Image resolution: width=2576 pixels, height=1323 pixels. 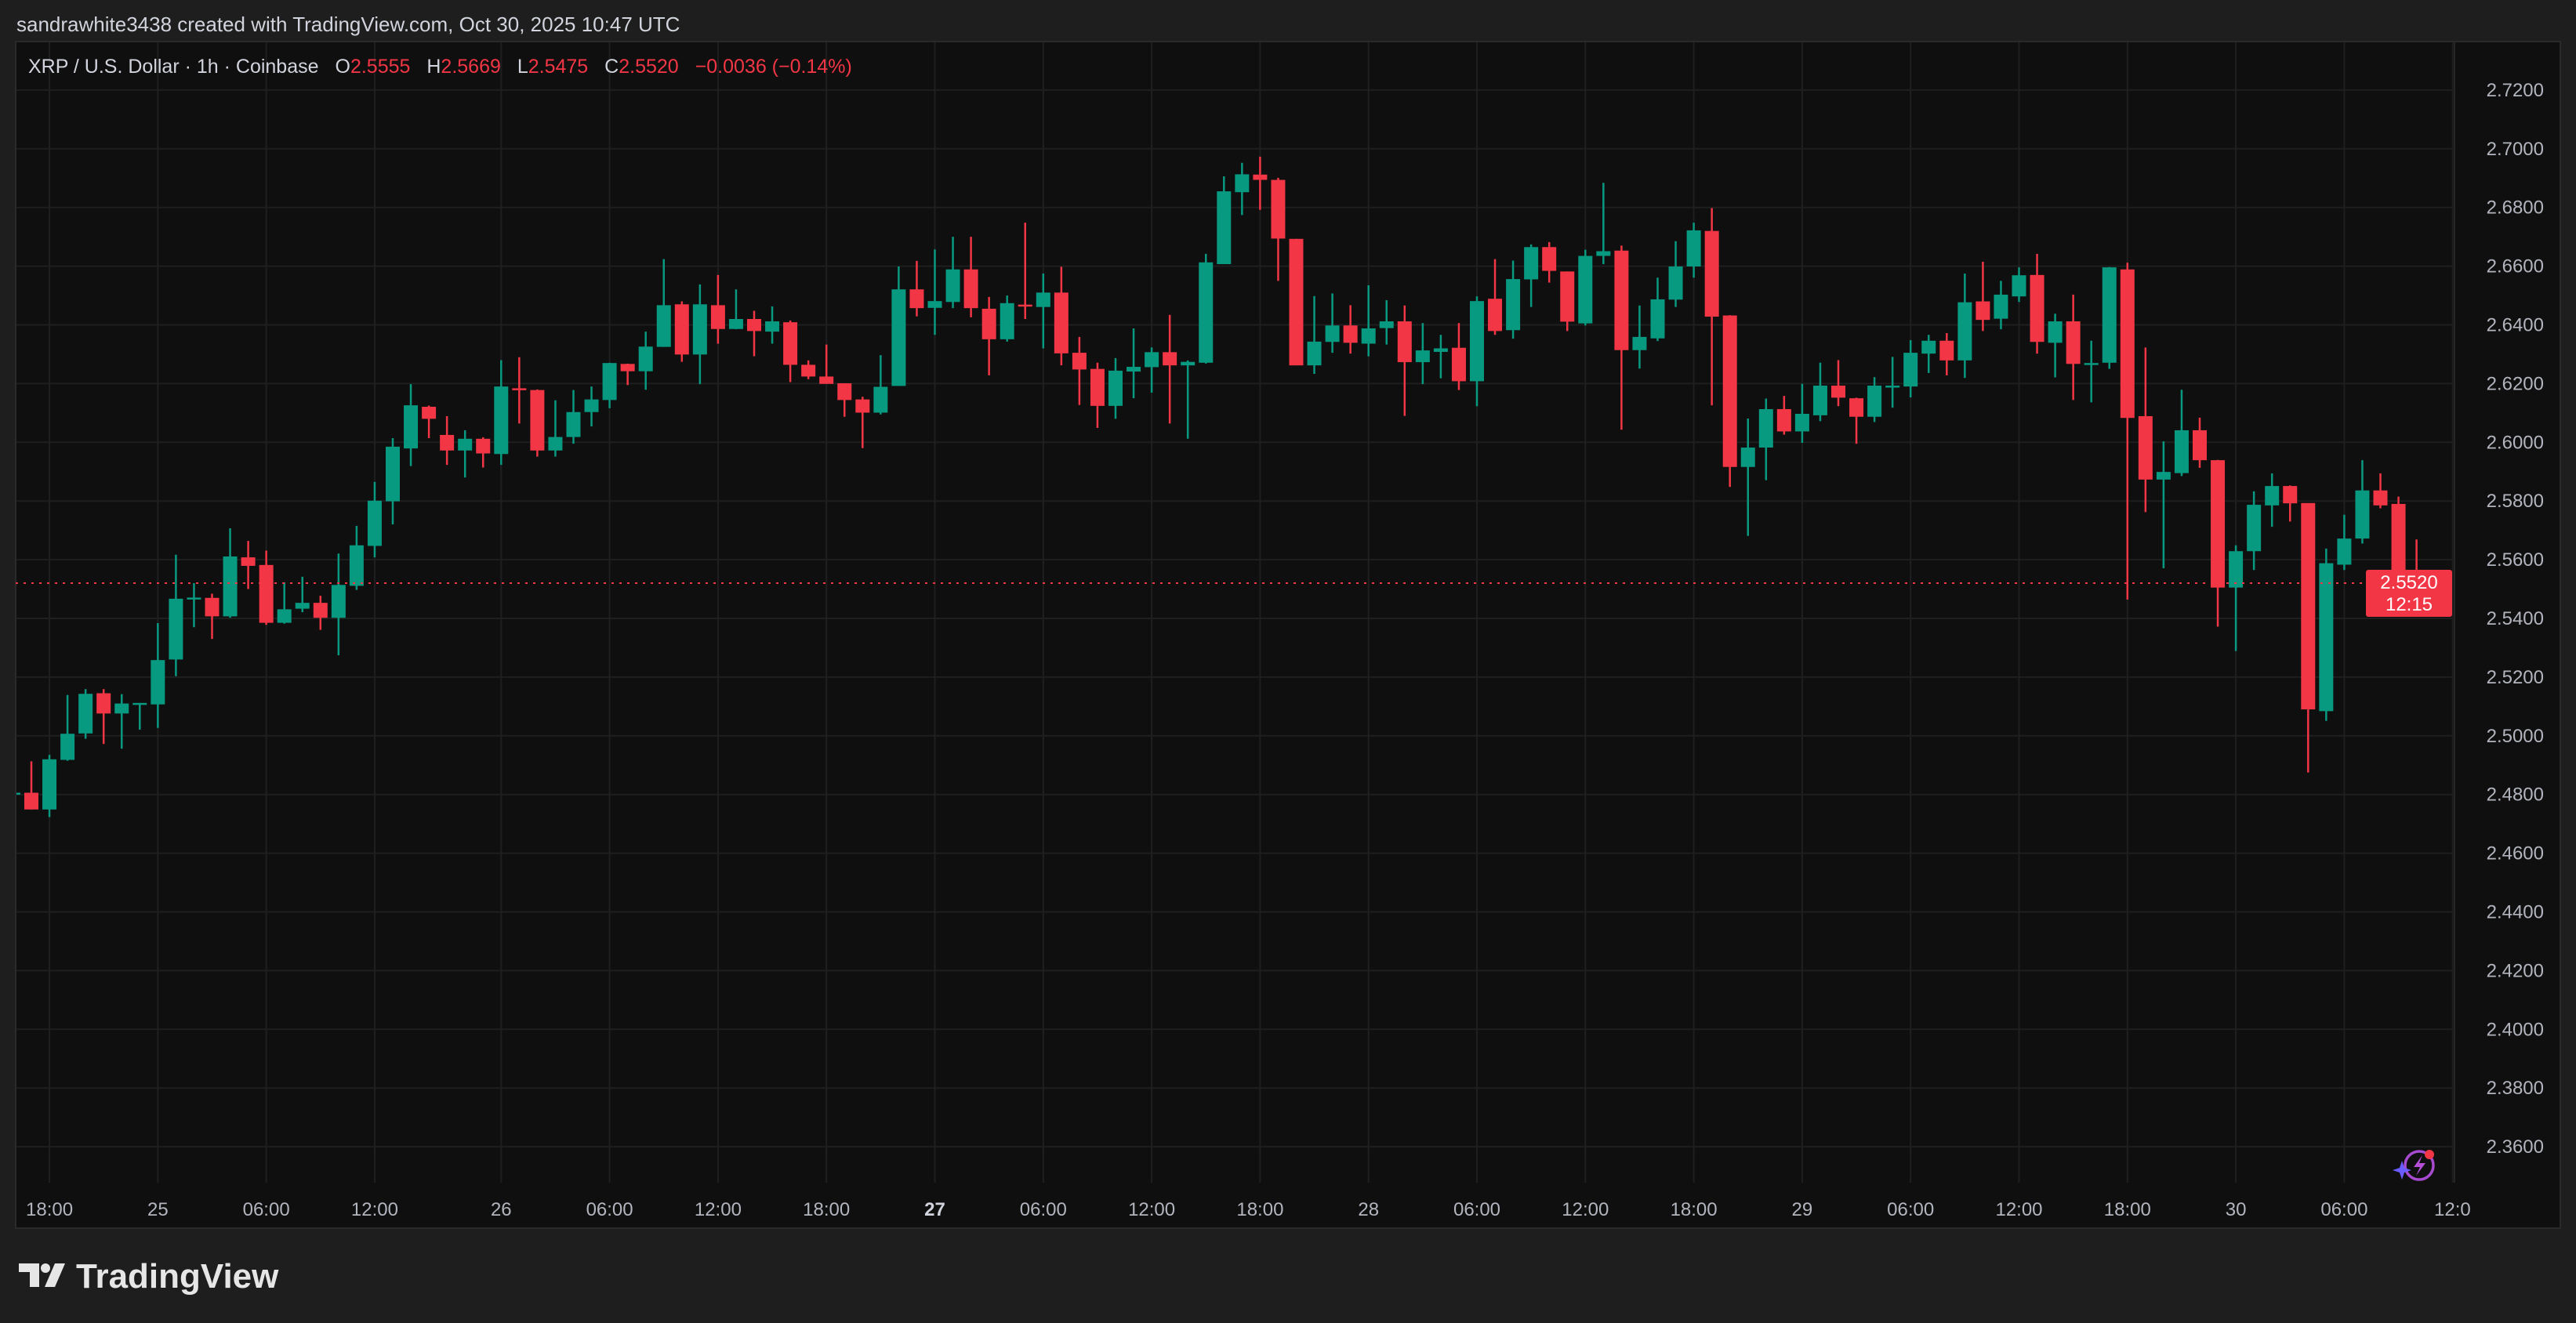 I want to click on legend-symbol: XRP / U.S. Dollar · 1h · Coinbase, so click(x=174, y=67).